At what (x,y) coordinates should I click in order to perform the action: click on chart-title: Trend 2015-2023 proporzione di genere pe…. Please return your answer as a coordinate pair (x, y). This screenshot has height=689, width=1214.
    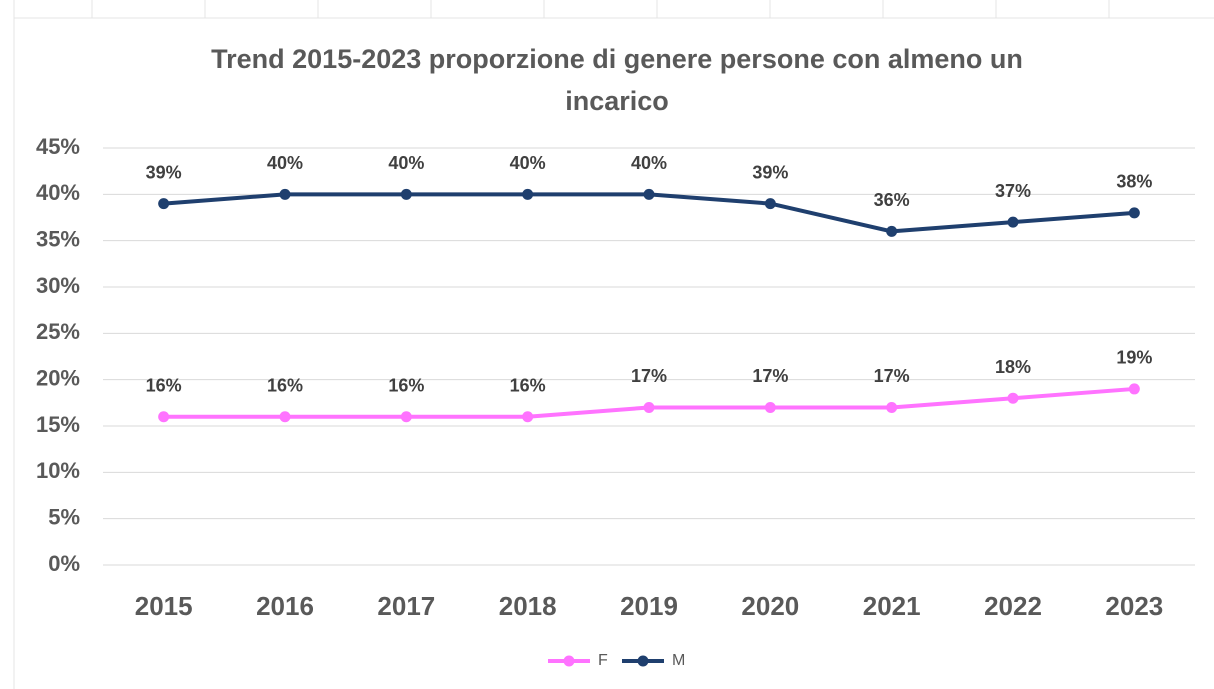
    Looking at the image, I should click on (617, 80).